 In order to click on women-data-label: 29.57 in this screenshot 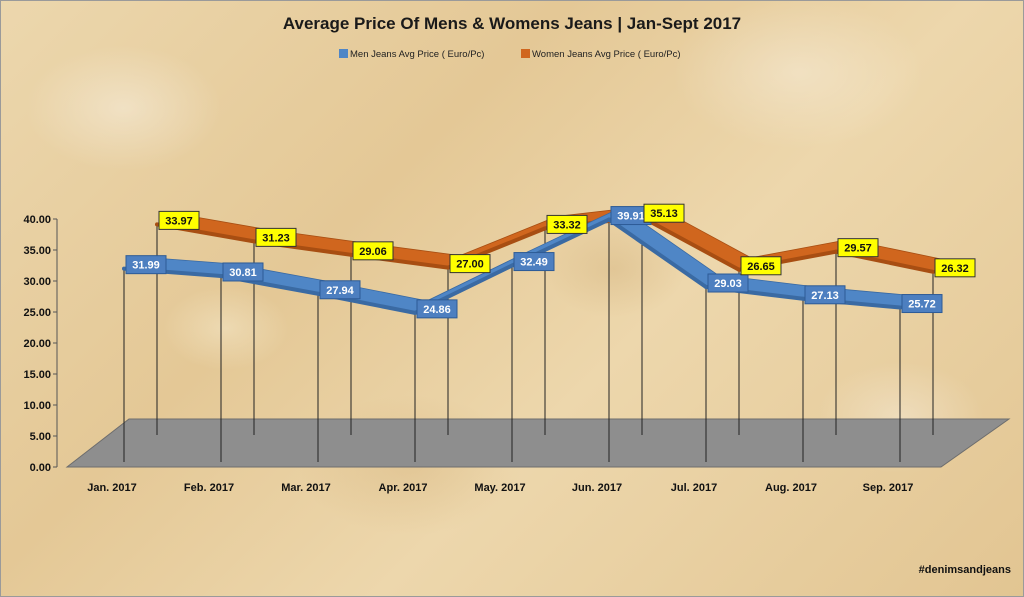, I will do `click(858, 249)`.